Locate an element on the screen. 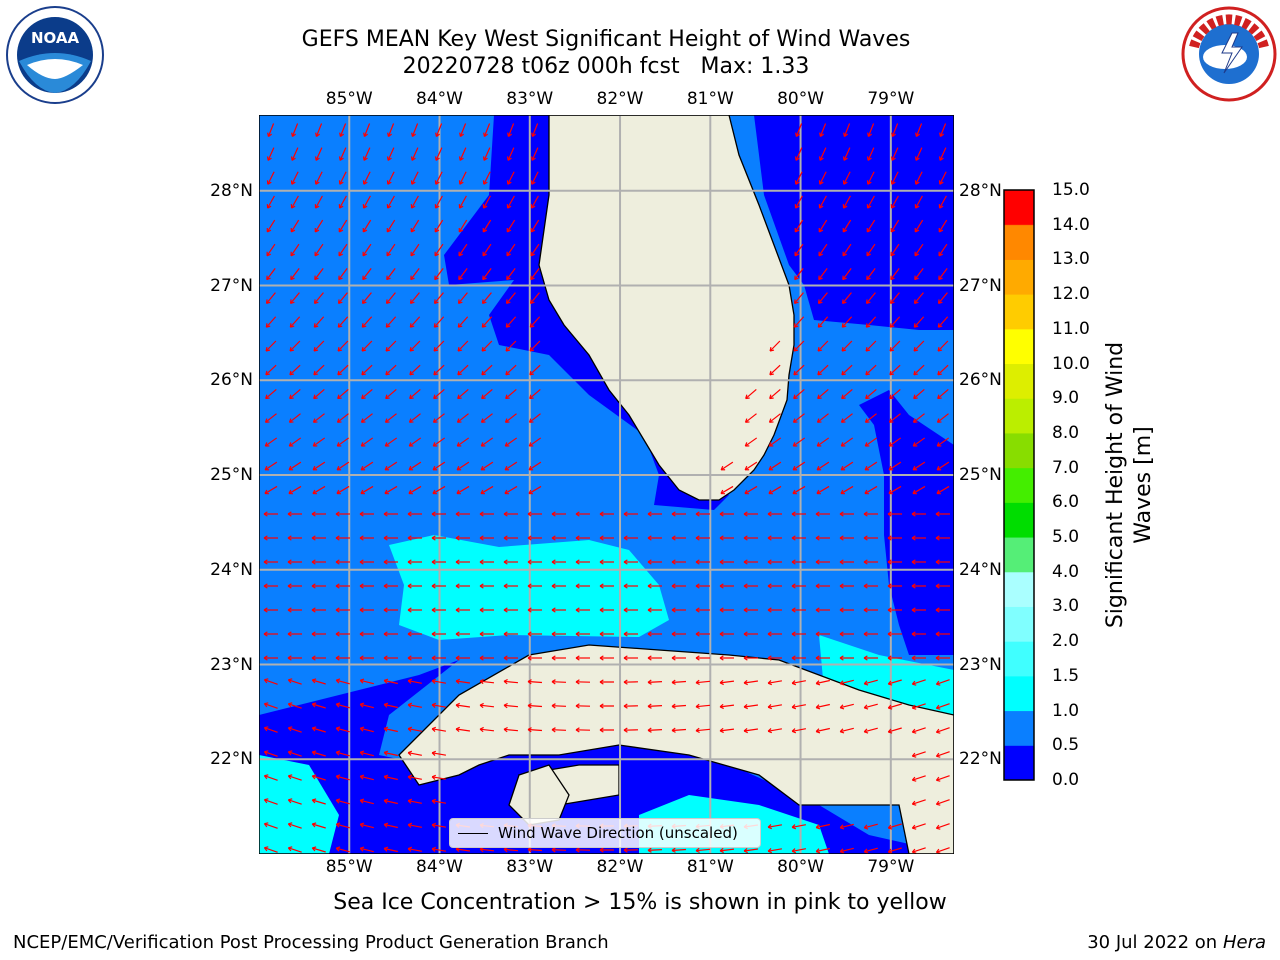  lat-tick-left: 26°N is located at coordinates (231, 380).